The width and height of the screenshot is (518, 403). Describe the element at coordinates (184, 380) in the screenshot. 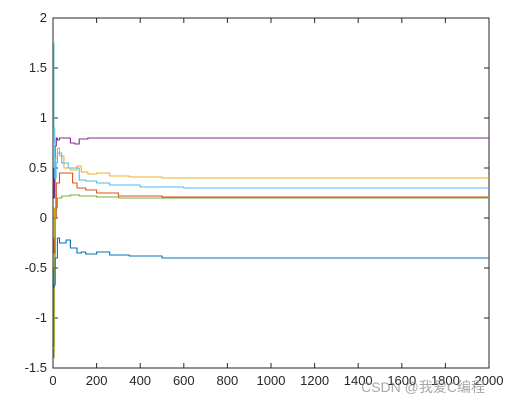

I see `x-tick-label: 600` at that location.